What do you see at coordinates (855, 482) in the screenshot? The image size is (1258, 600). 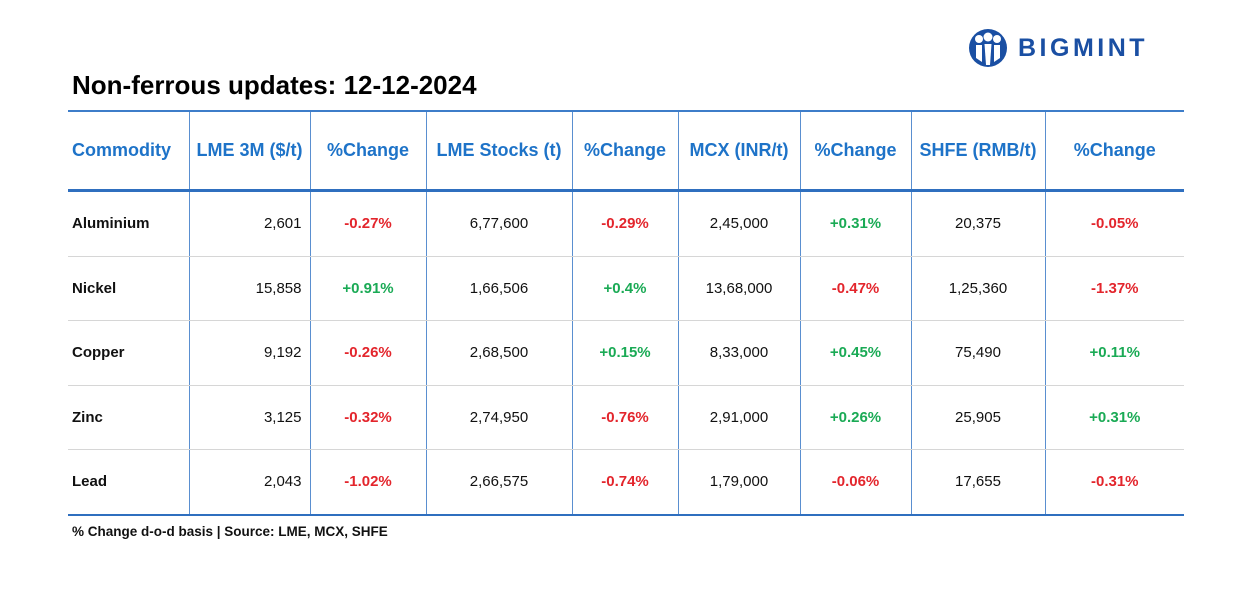 I see `percent-change-cell: -0.06%` at bounding box center [855, 482].